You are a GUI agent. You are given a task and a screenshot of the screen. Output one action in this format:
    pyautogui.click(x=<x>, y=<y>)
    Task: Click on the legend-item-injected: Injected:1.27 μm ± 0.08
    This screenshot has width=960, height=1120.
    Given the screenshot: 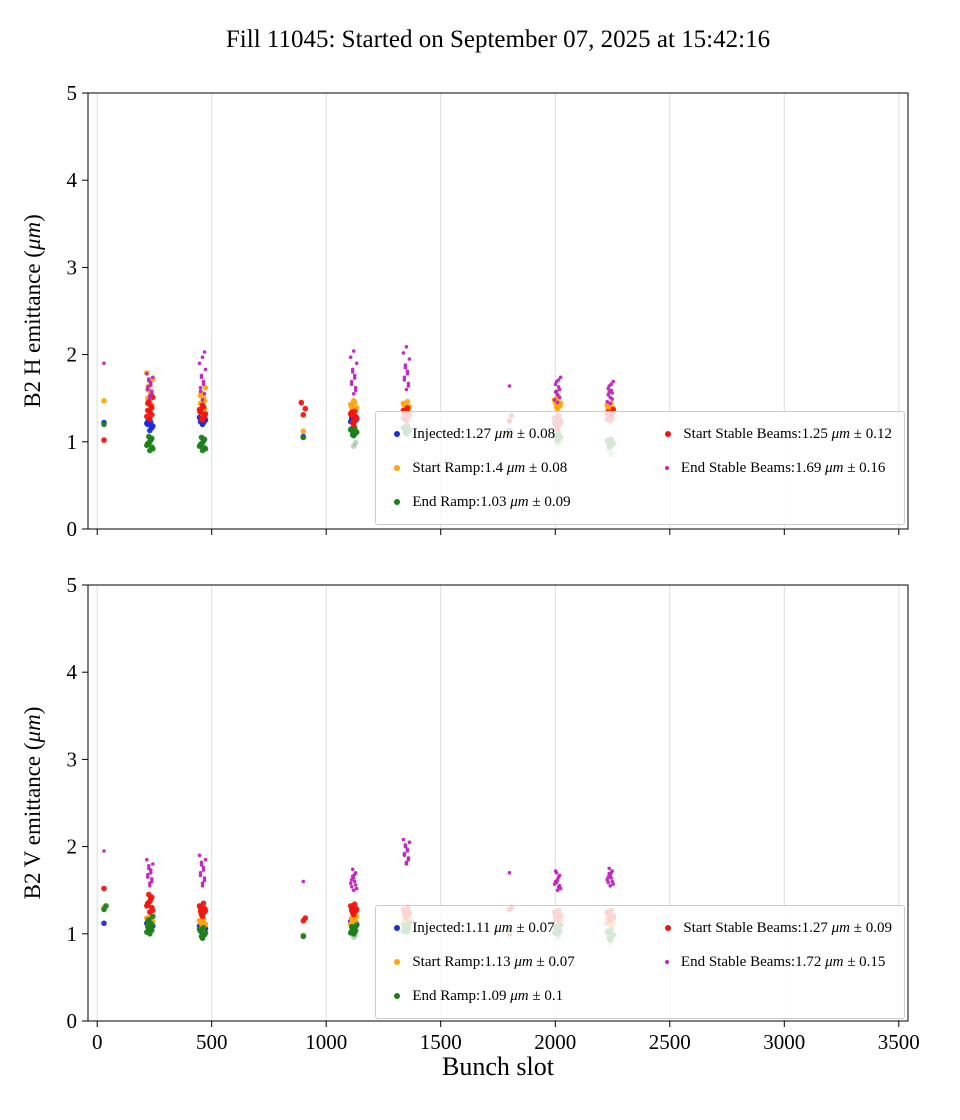 What is the action you would take?
    pyautogui.click(x=510, y=434)
    